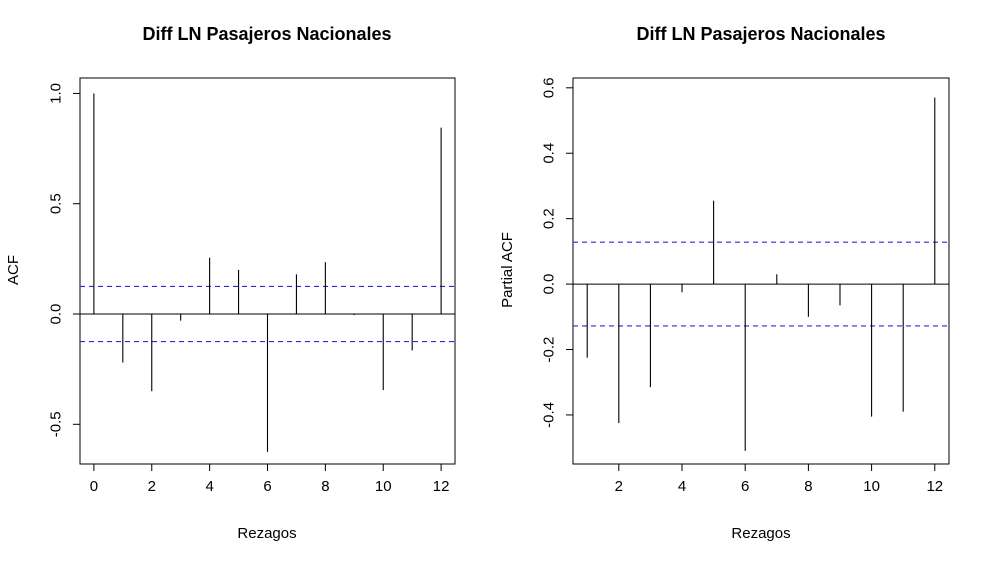 The height and width of the screenshot is (562, 990). What do you see at coordinates (808, 486) in the screenshot?
I see `pacf-x-tick-label: 8` at bounding box center [808, 486].